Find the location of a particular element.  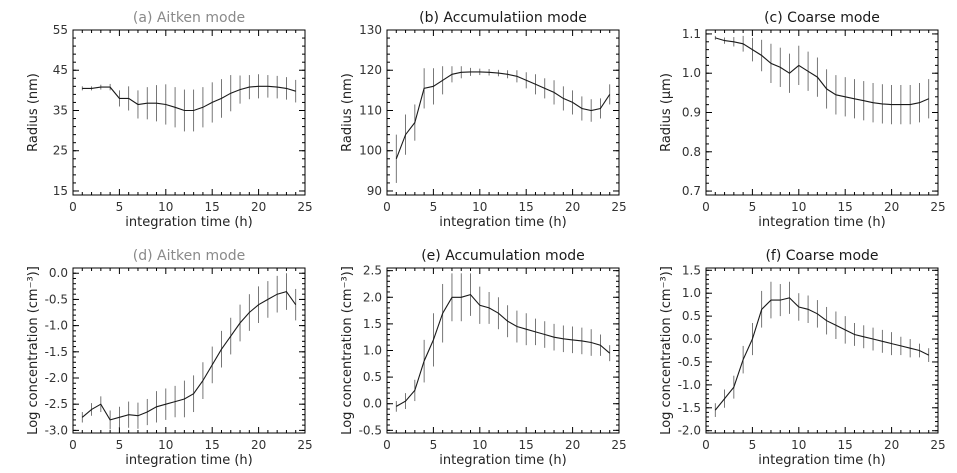

y-tick-label: 35 is located at coordinates (60, 110).